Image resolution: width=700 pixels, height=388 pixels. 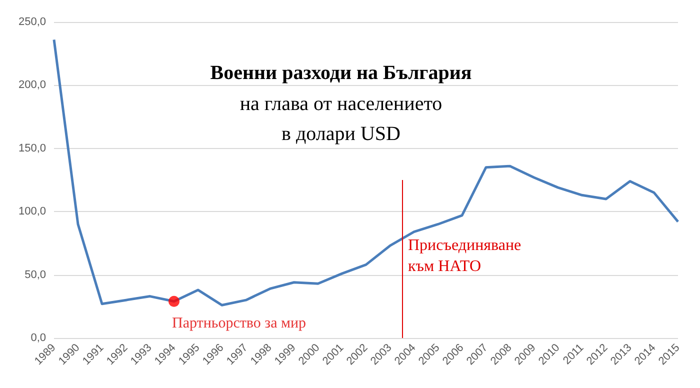 What do you see at coordinates (239, 323) in the screenshot?
I see `annotation: Партньорство за мир` at bounding box center [239, 323].